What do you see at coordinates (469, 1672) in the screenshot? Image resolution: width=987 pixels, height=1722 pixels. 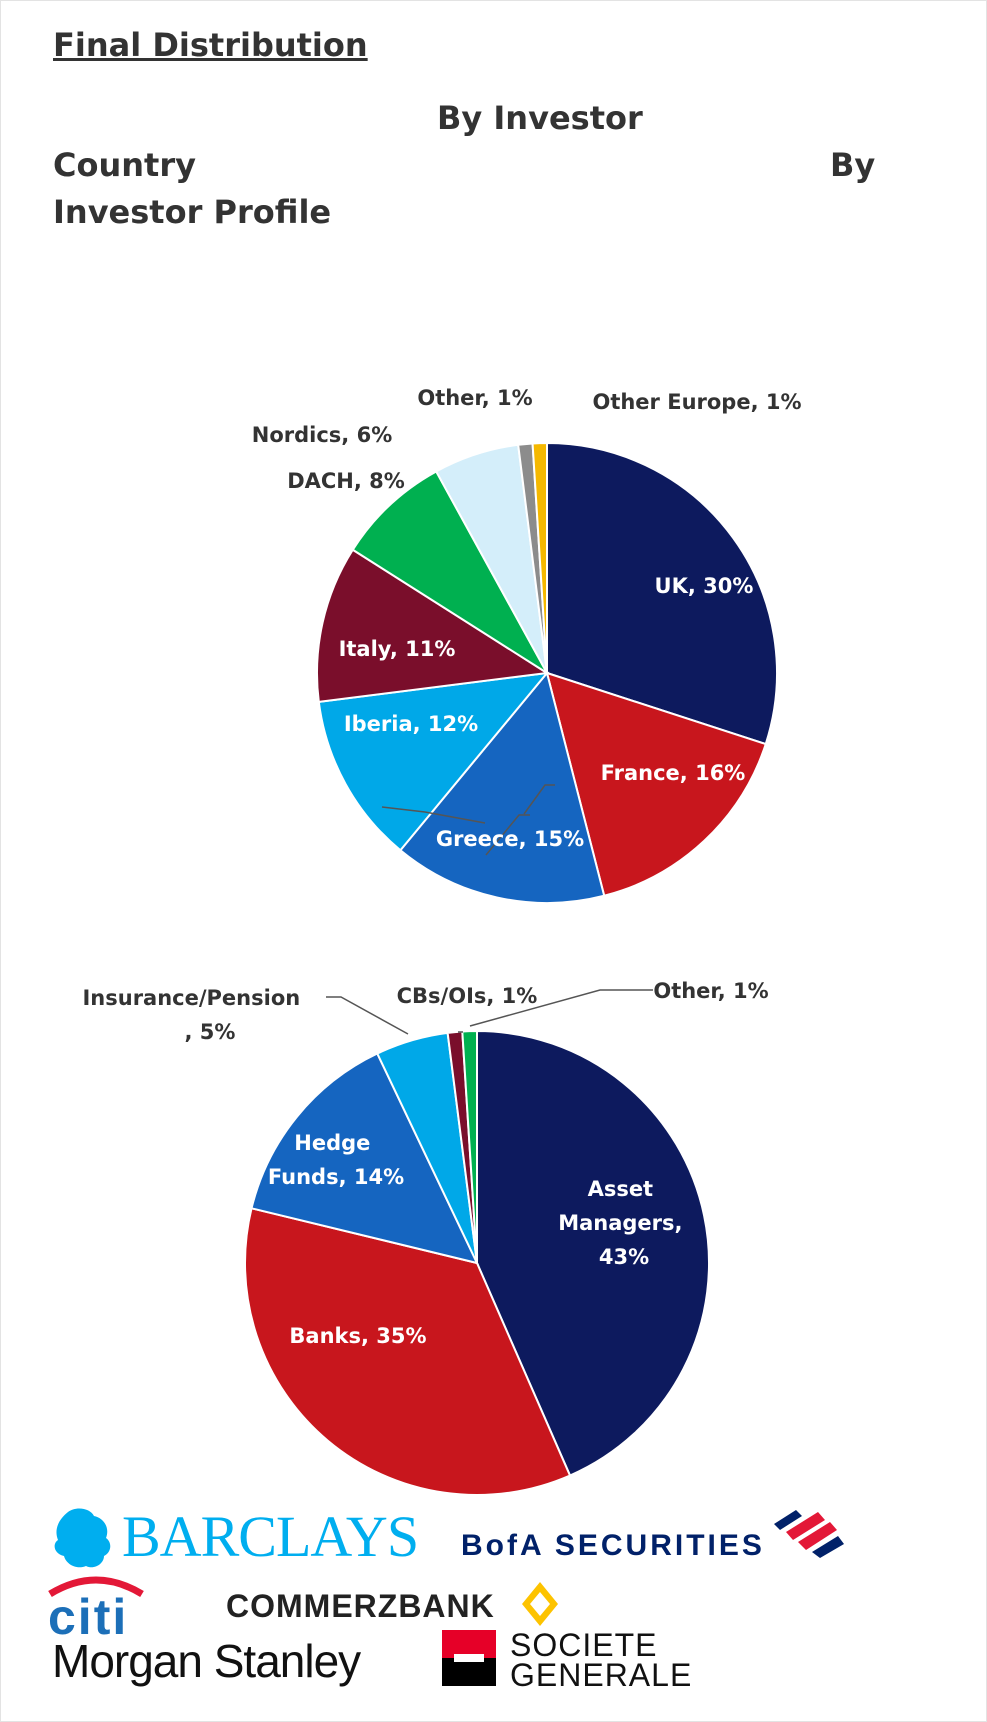 I see `socgen-black-square-icon` at bounding box center [469, 1672].